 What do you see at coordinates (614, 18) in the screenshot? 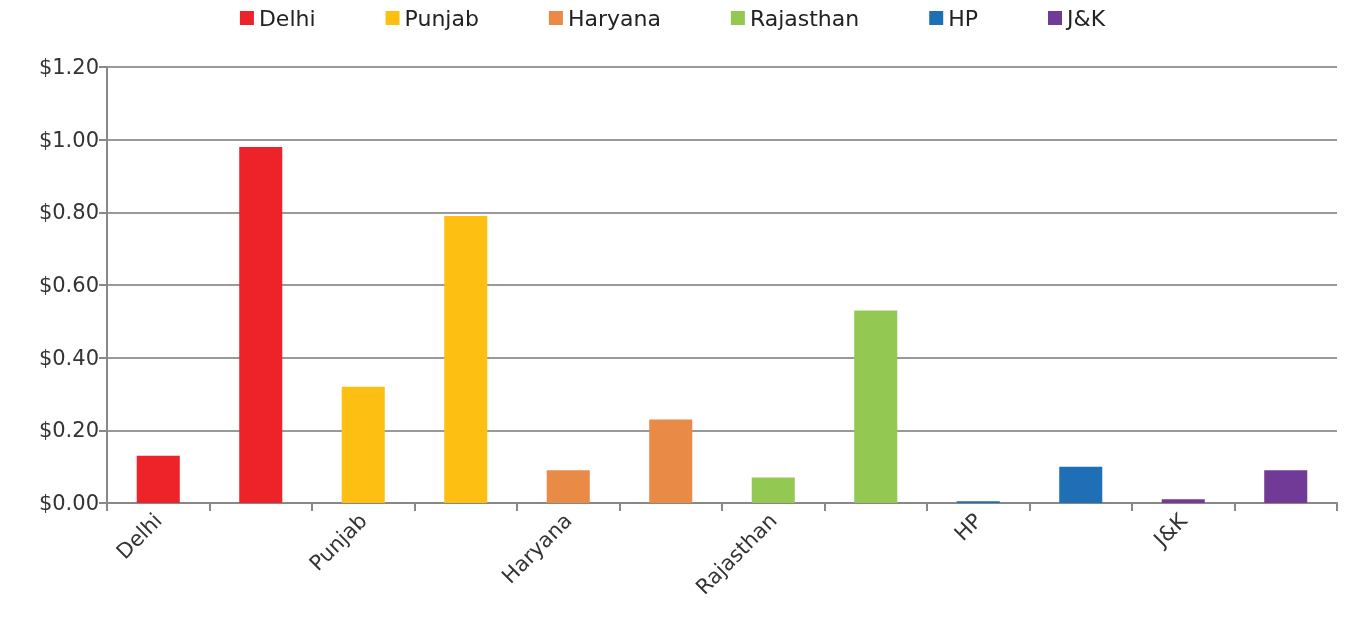
I see `legend-label: Haryana` at bounding box center [614, 18].